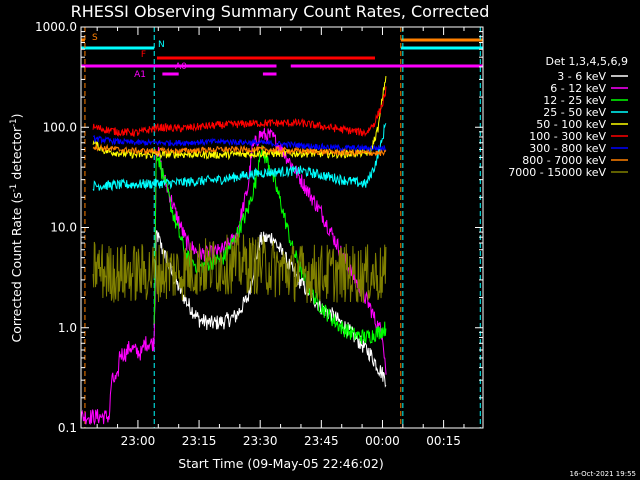 The image size is (640, 480). I want to click on legend-label: 7000 - 15000 keV, so click(557, 172).